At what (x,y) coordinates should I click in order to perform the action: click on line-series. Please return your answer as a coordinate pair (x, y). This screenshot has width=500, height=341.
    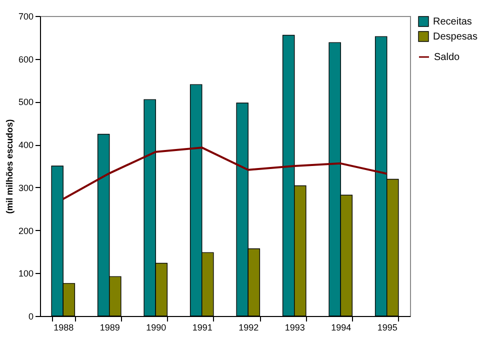
    Looking at the image, I should click on (225, 173).